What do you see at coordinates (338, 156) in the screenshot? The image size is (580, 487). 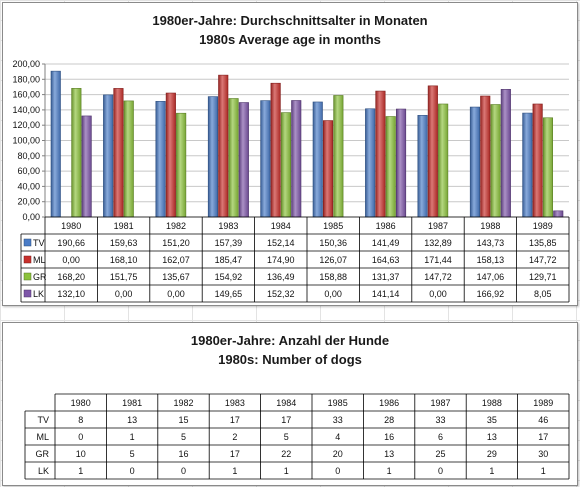 I see `bar-gr-1985` at bounding box center [338, 156].